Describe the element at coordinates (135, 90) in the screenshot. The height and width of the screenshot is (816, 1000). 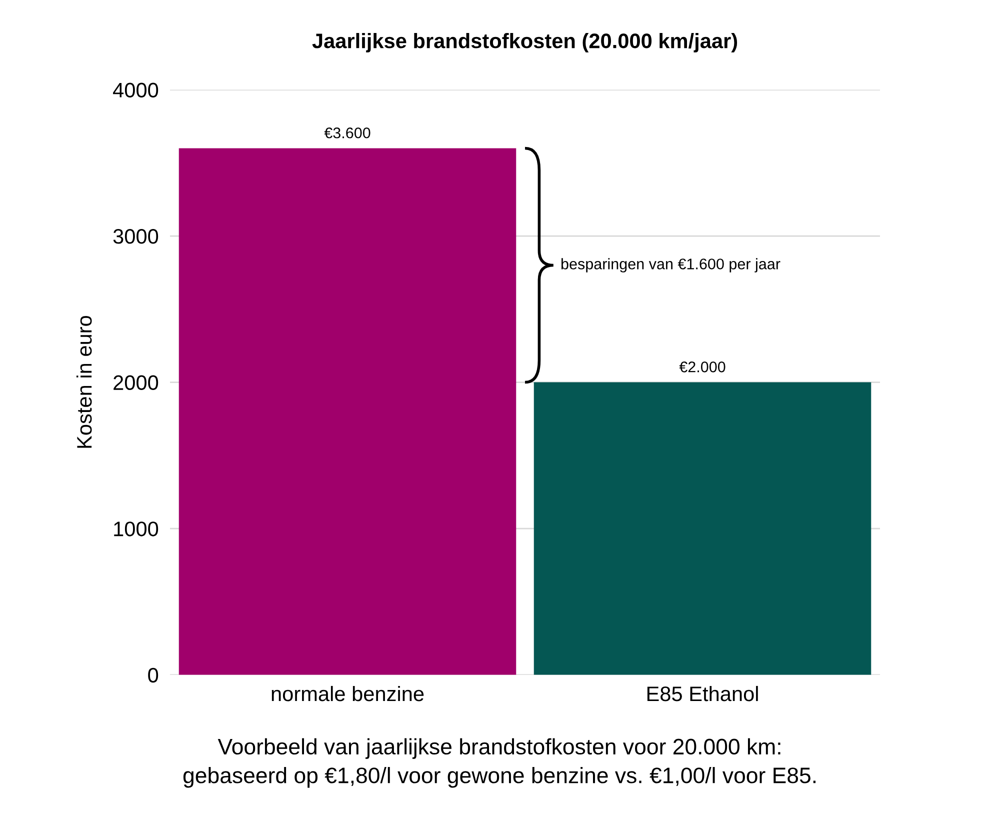
I see `y-tick-label: 4000` at that location.